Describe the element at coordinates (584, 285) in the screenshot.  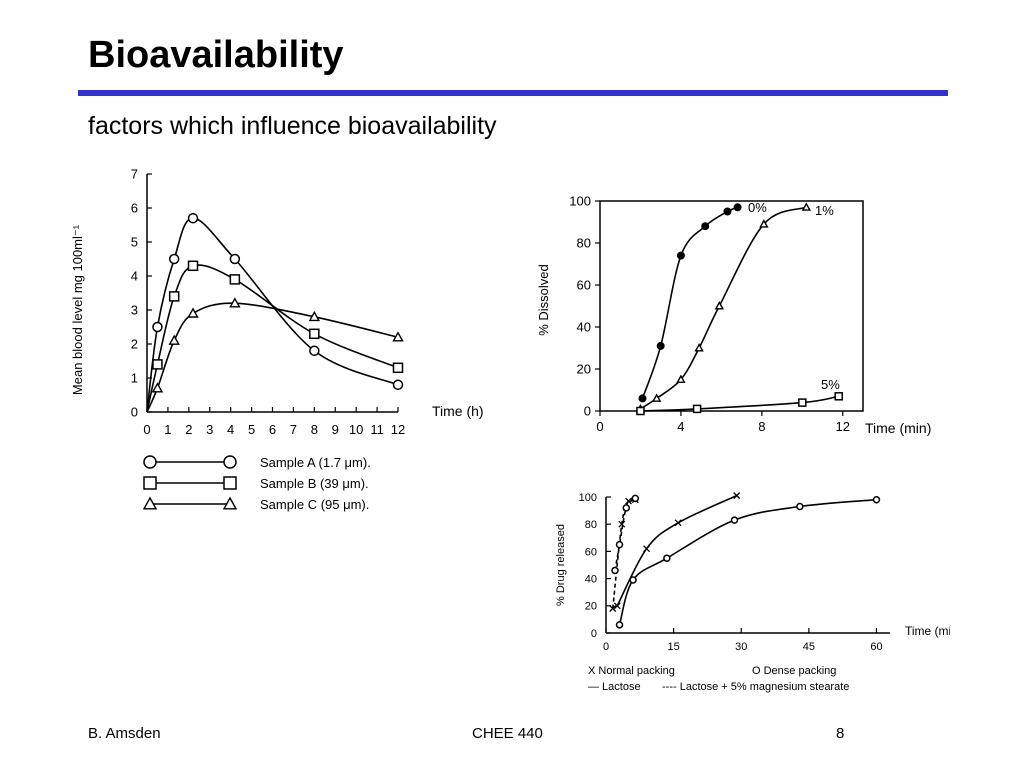
I see `y-tick-label: 60` at that location.